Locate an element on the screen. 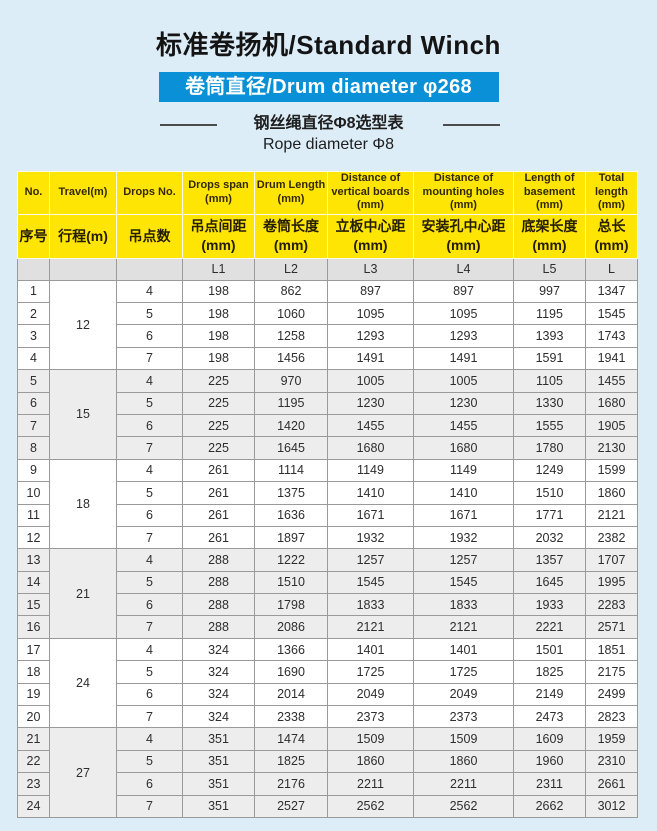 Image resolution: width=657 pixels, height=831 pixels. total-length-cell: 2382 is located at coordinates (611, 537).